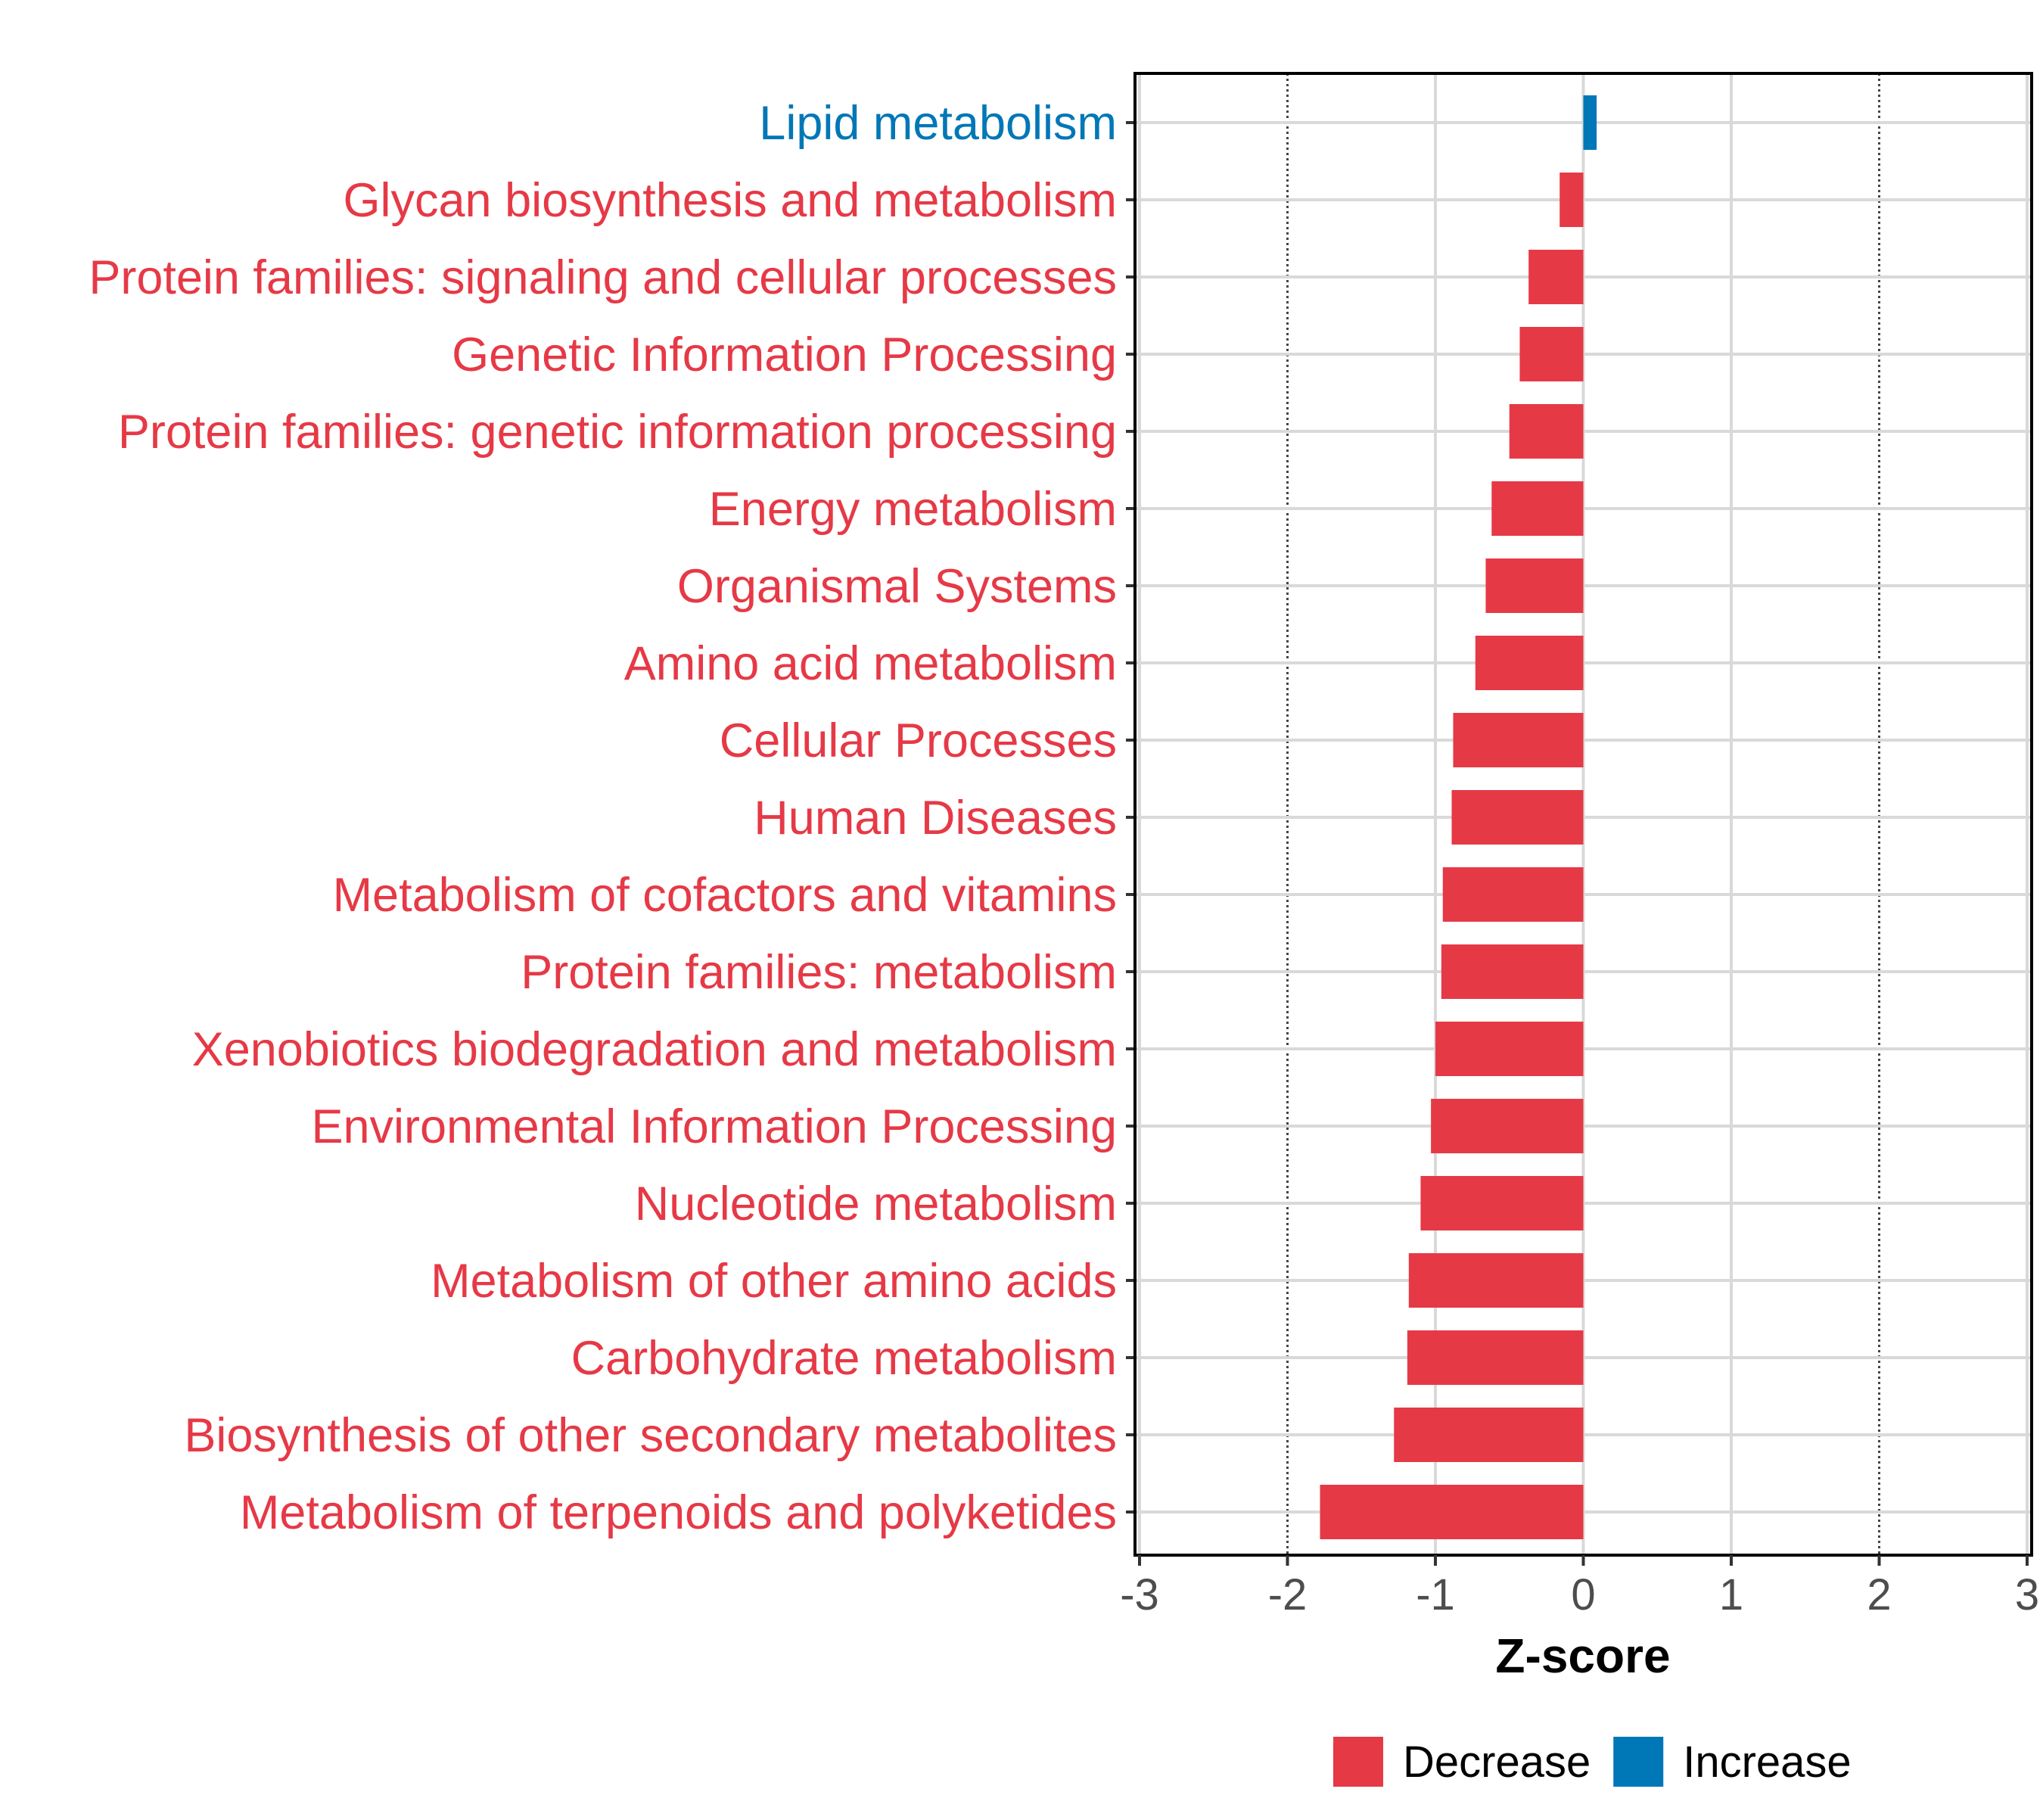 The width and height of the screenshot is (2043, 1820). What do you see at coordinates (714, 1126) in the screenshot?
I see `category-label: Environmental Information Processing` at bounding box center [714, 1126].